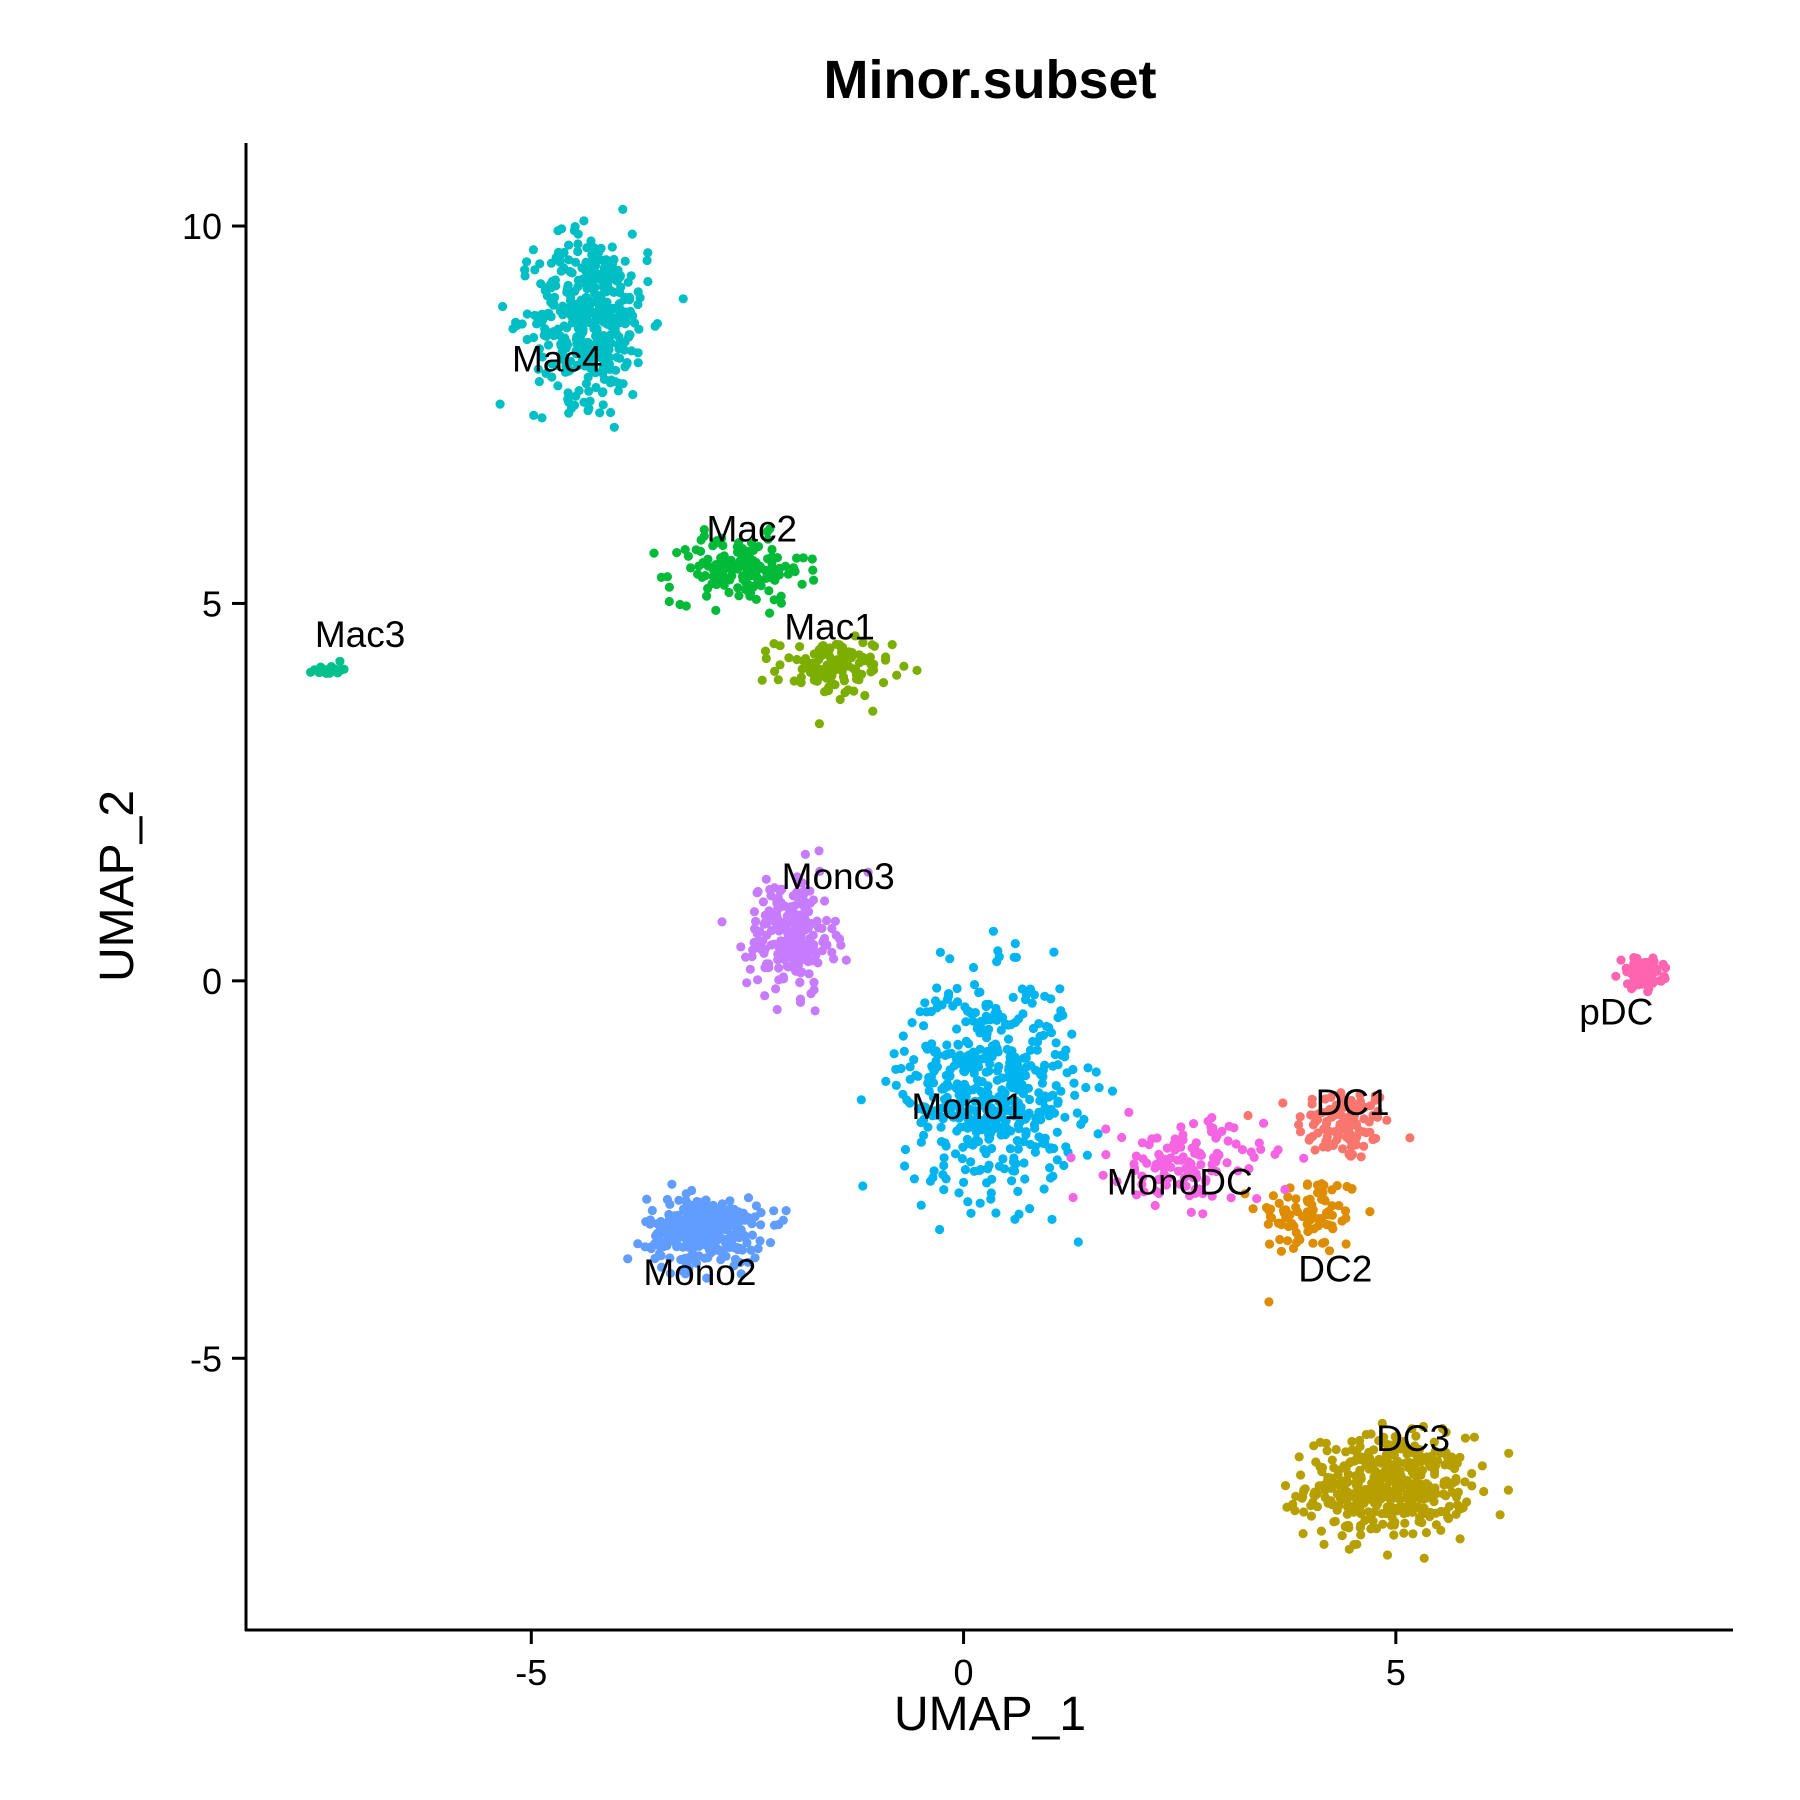 This screenshot has height=1800, width=1800. I want to click on x-axis-ticks: -5 0 5, so click(960, 1661).